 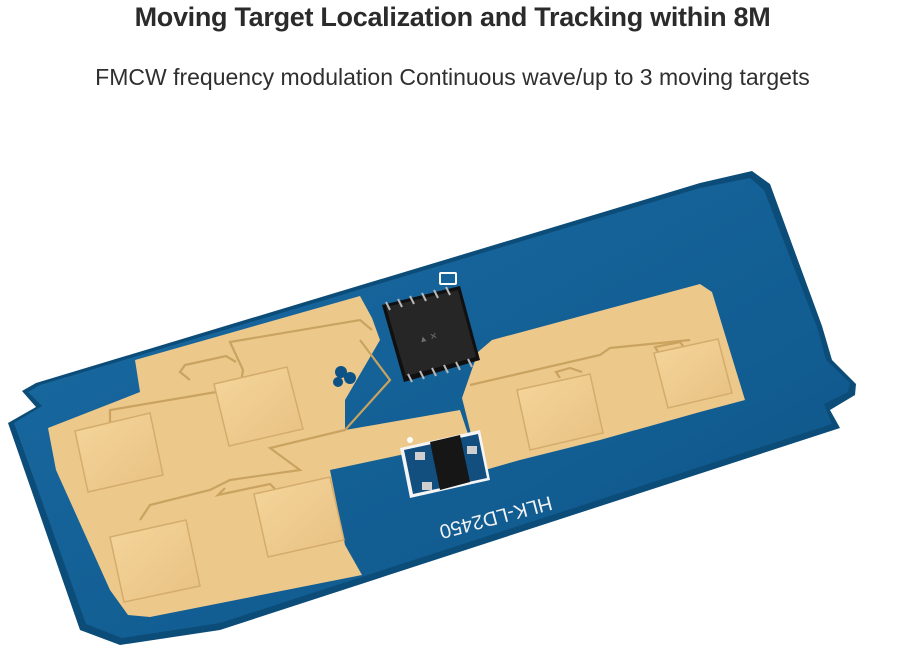 I want to click on via-cluster, so click(x=344, y=376).